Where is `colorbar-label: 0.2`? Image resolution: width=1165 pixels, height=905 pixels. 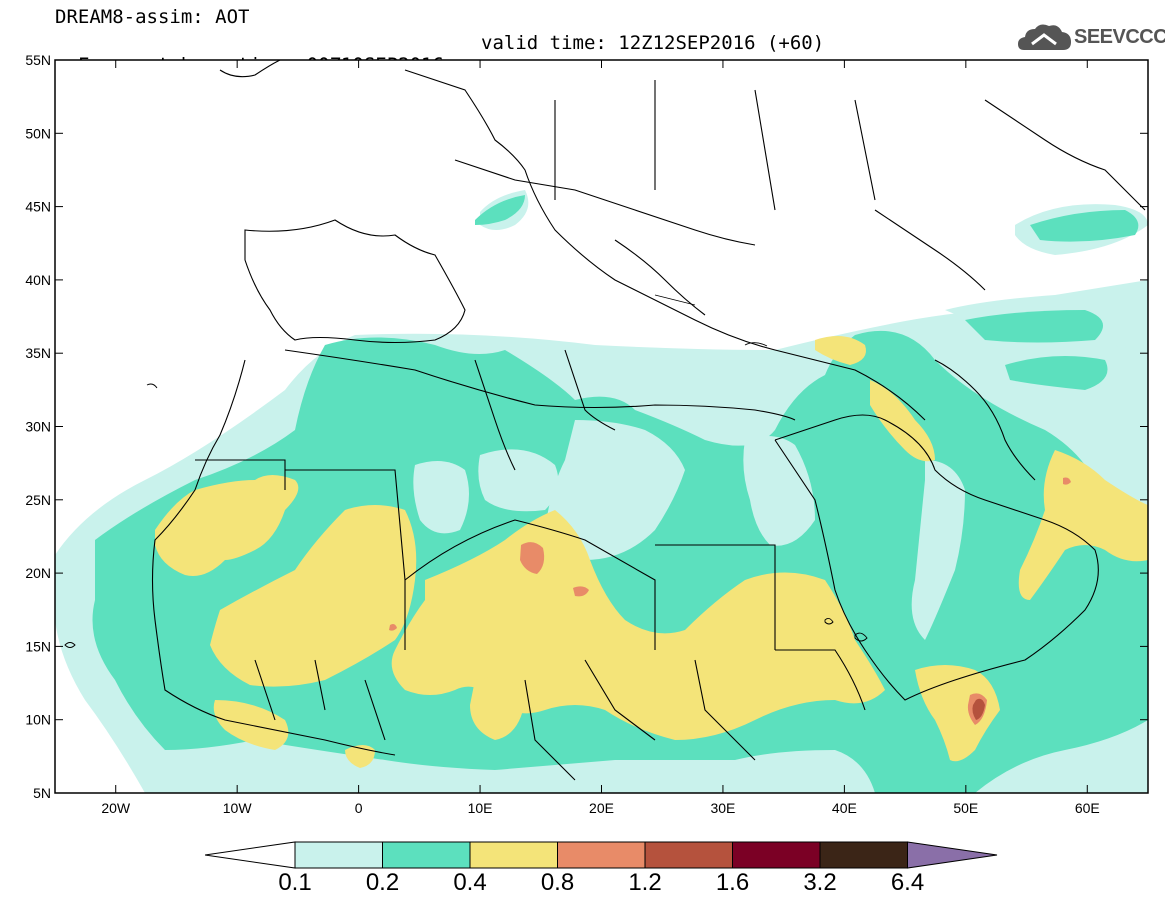
colorbar-label: 0.2 is located at coordinates (382, 882).